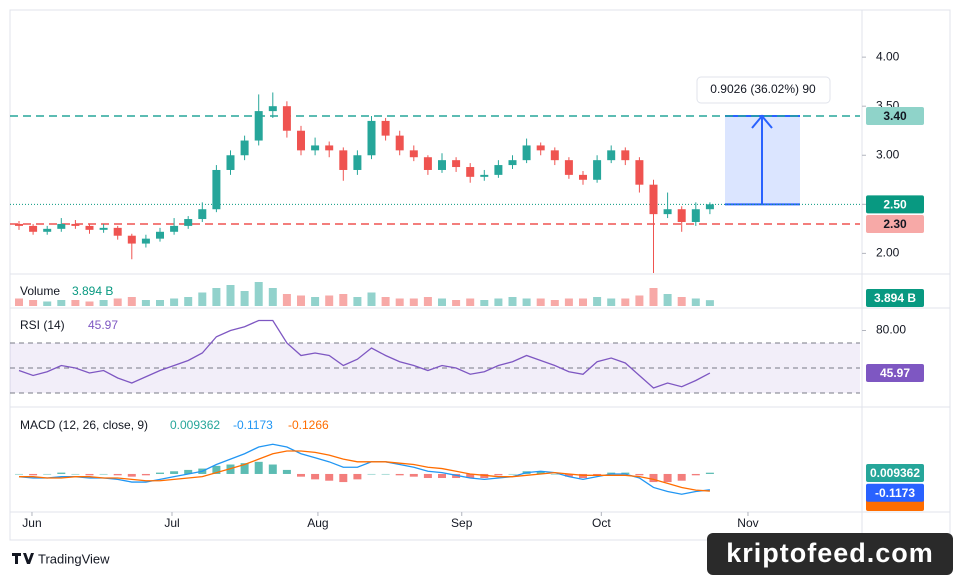  What do you see at coordinates (762, 159) in the screenshot?
I see `measure-arrow` at bounding box center [762, 159].